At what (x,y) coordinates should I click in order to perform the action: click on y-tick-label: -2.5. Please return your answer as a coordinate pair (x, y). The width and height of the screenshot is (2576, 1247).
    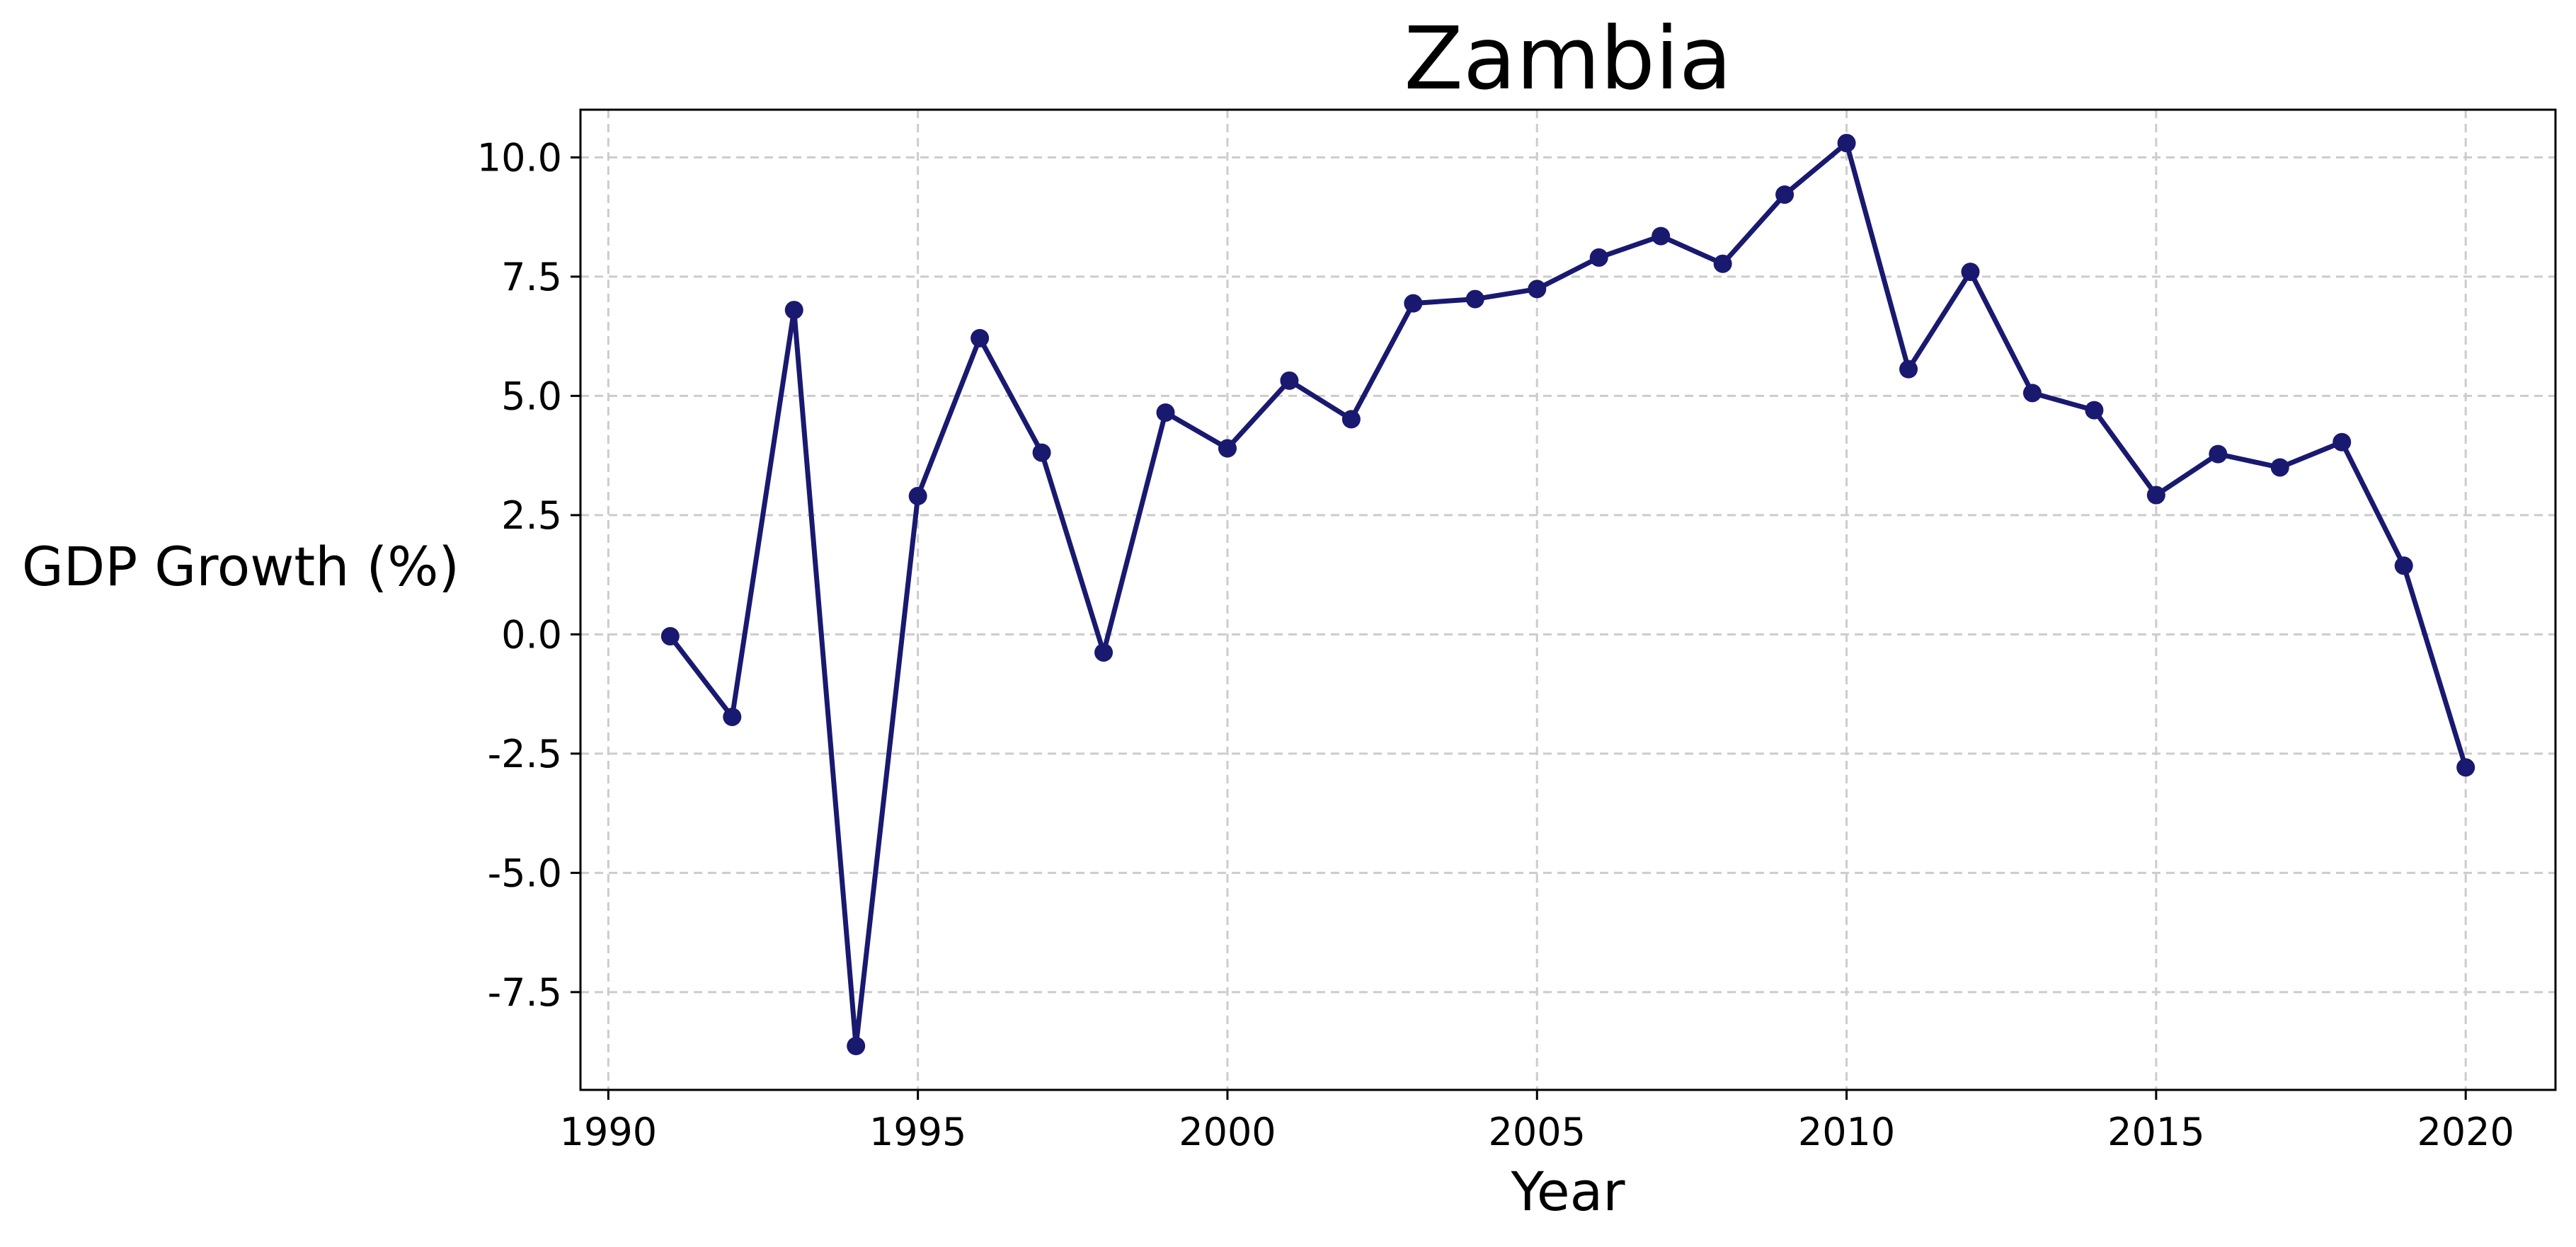
    Looking at the image, I should click on (525, 754).